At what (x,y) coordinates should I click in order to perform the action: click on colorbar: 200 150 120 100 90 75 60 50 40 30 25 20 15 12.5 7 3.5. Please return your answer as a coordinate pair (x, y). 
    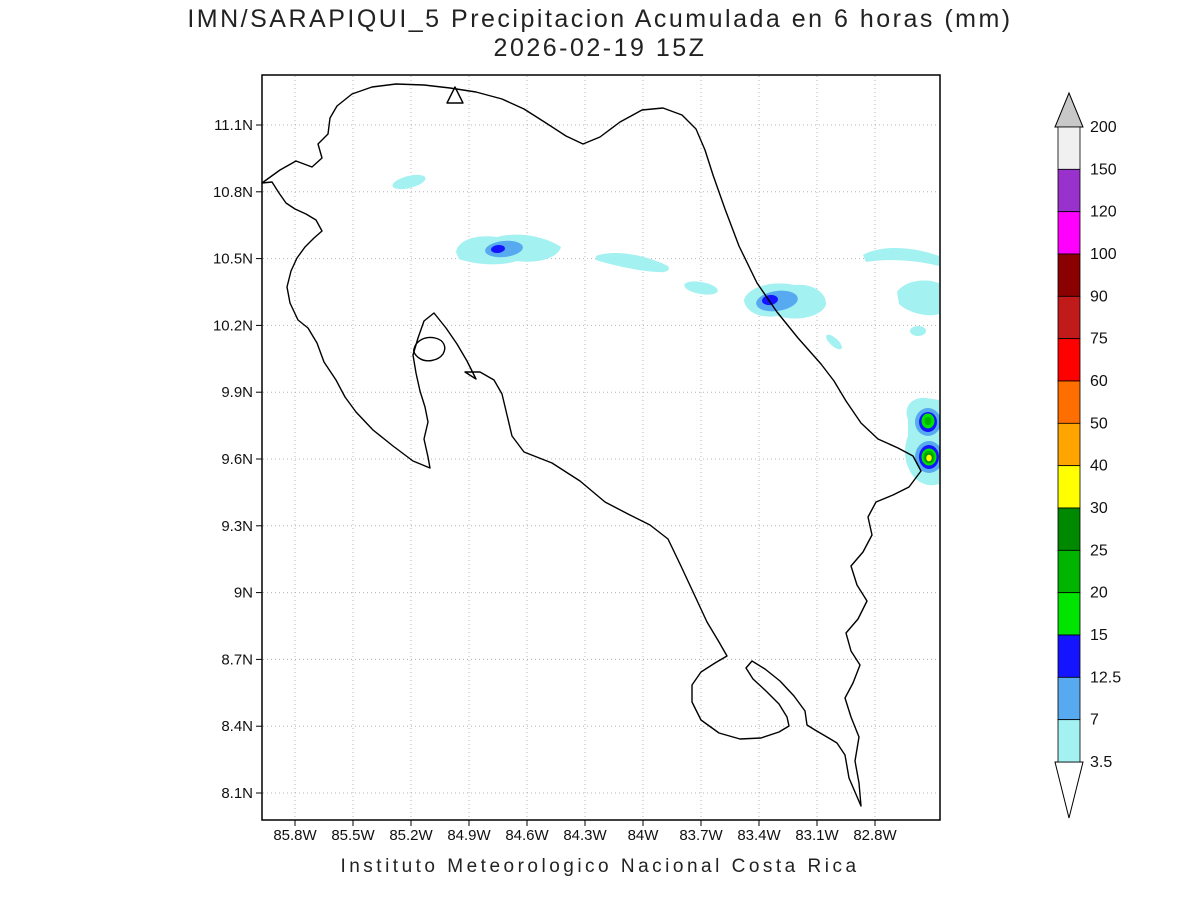
    Looking at the image, I should click on (1087, 455).